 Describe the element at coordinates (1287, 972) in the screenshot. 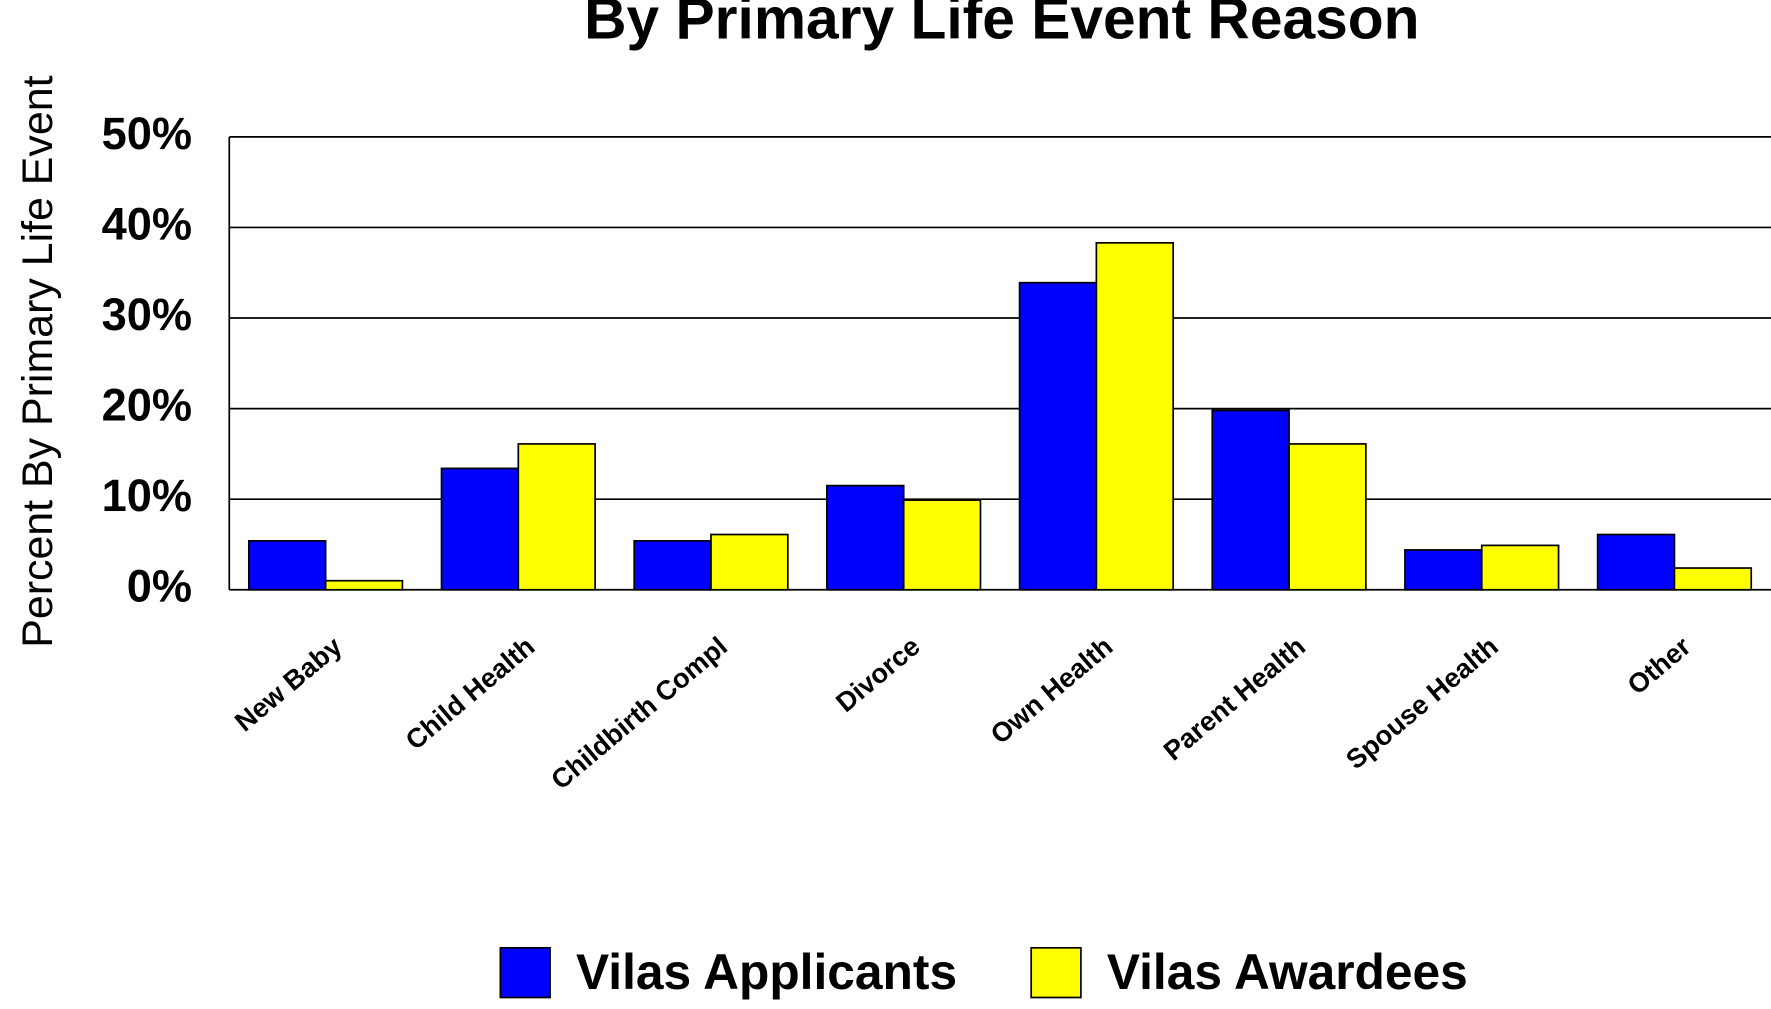

I see `legend-label: Vilas Awardees` at that location.